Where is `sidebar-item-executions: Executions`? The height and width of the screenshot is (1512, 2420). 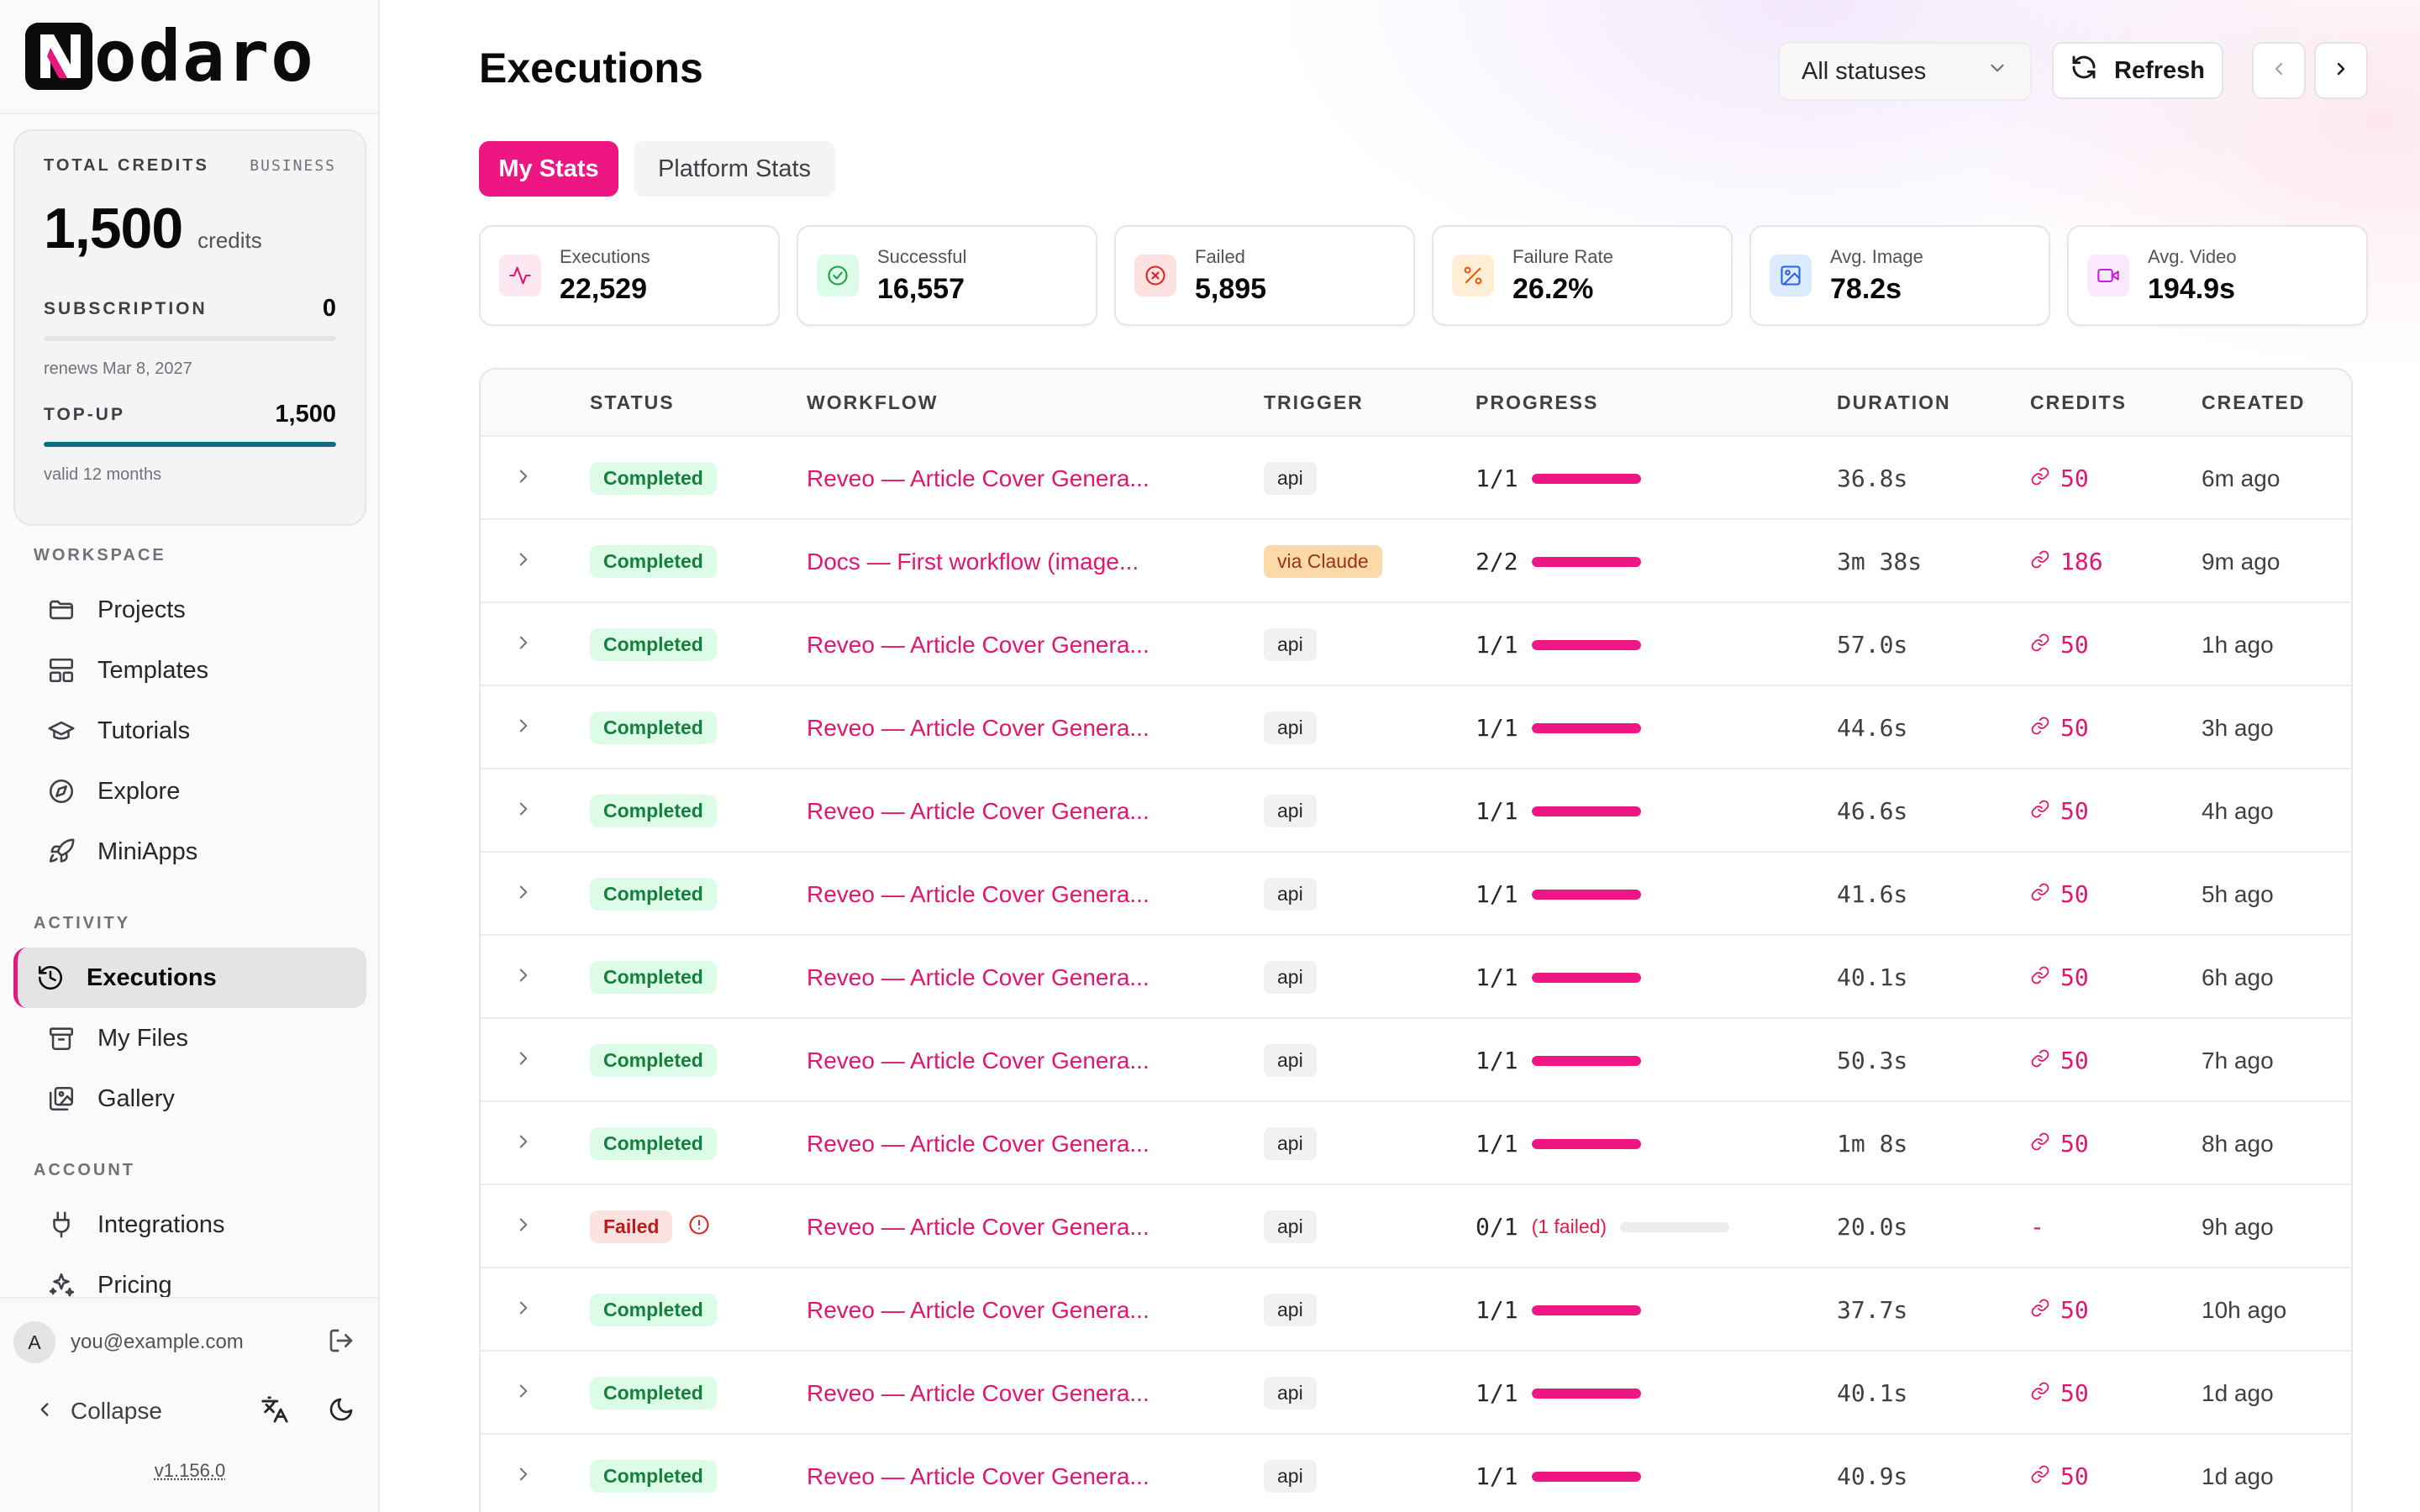
sidebar-item-executions: Executions is located at coordinates (189, 978).